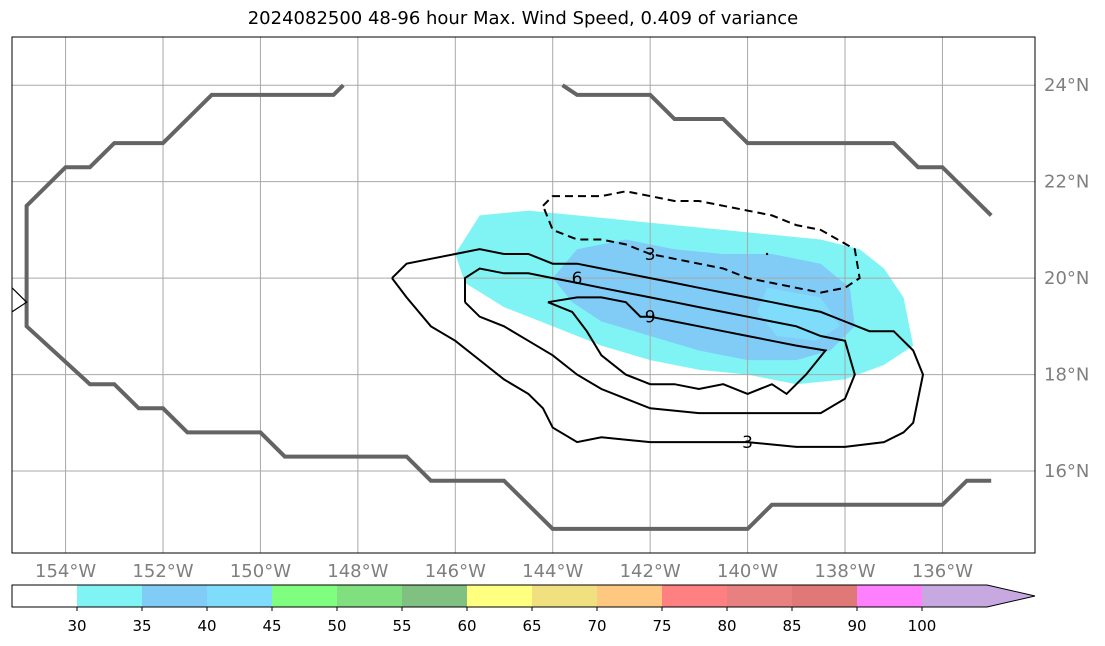  I want to click on colorbar-tick-label: 50, so click(336, 626).